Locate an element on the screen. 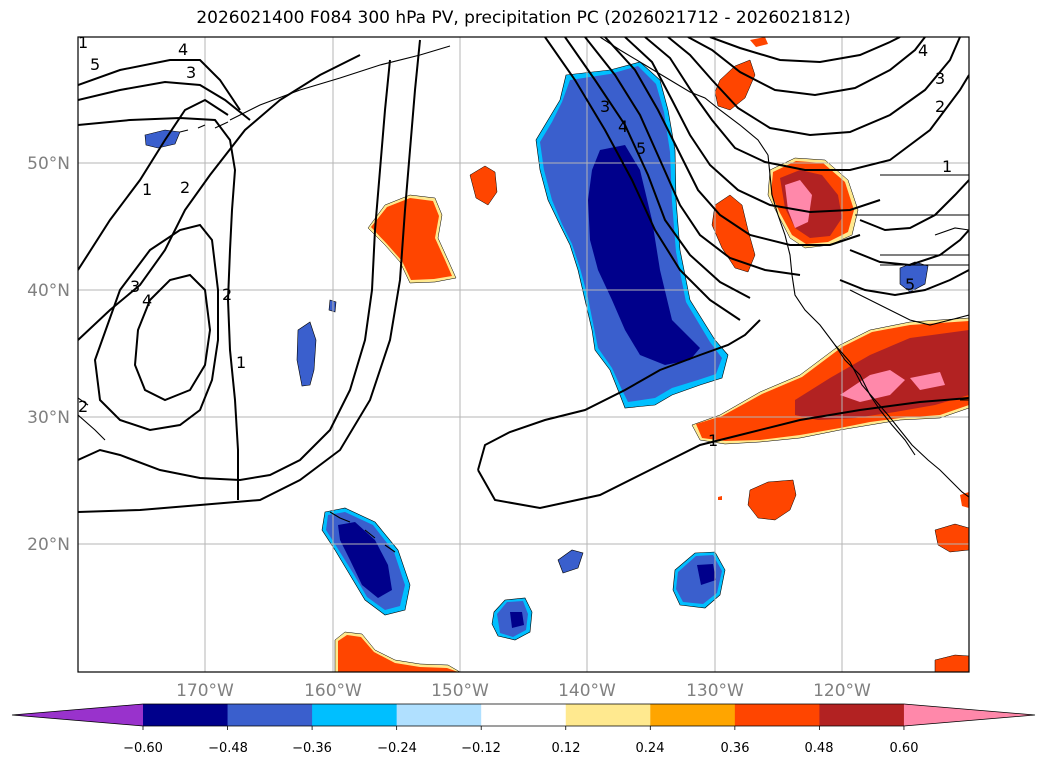  lon-label-170w: 170°W is located at coordinates (205, 691).